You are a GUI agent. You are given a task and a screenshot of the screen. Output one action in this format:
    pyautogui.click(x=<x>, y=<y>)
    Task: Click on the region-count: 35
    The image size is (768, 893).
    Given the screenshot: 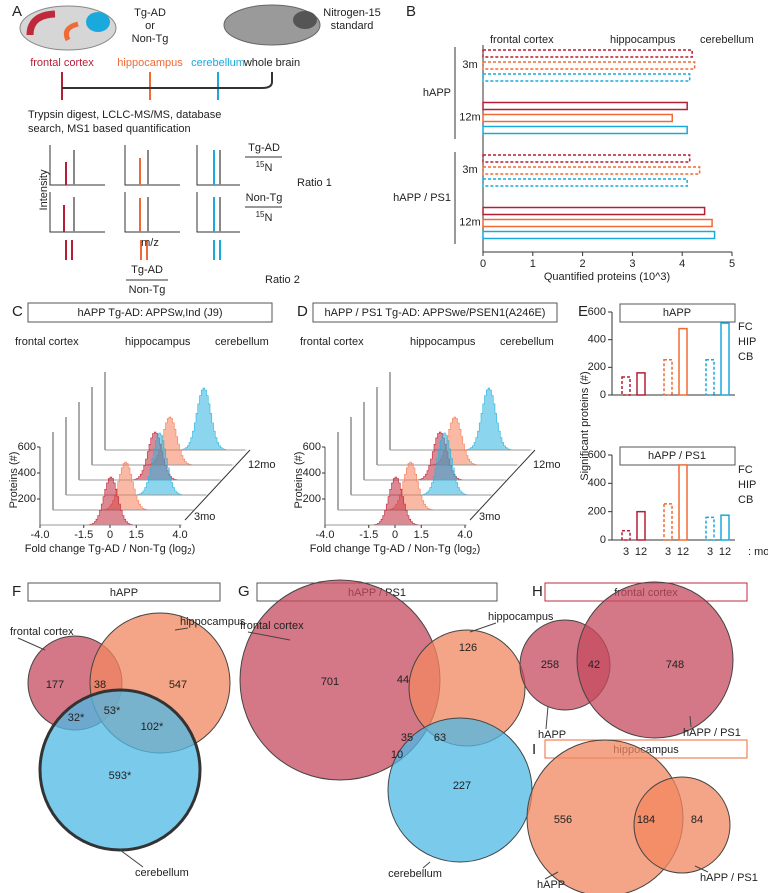 What is the action you would take?
    pyautogui.click(x=407, y=738)
    